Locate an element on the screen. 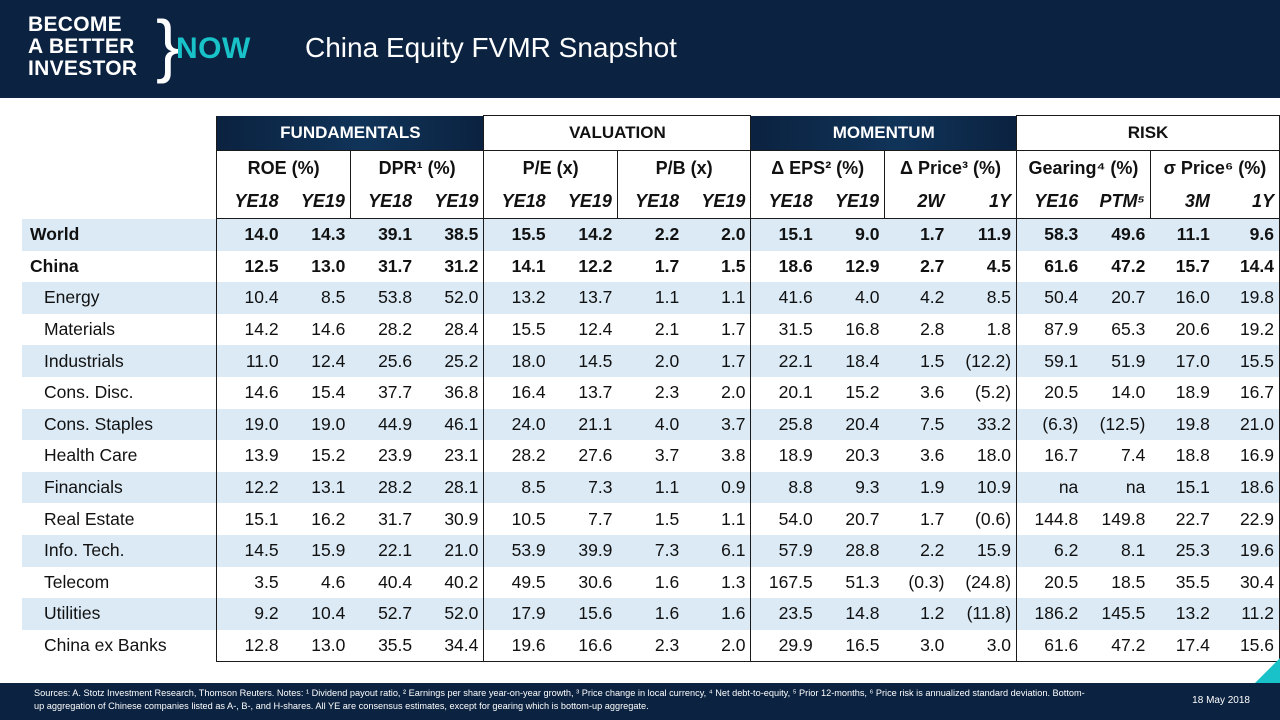 The width and height of the screenshot is (1280, 720). logo-brace: } is located at coordinates (168, 45).